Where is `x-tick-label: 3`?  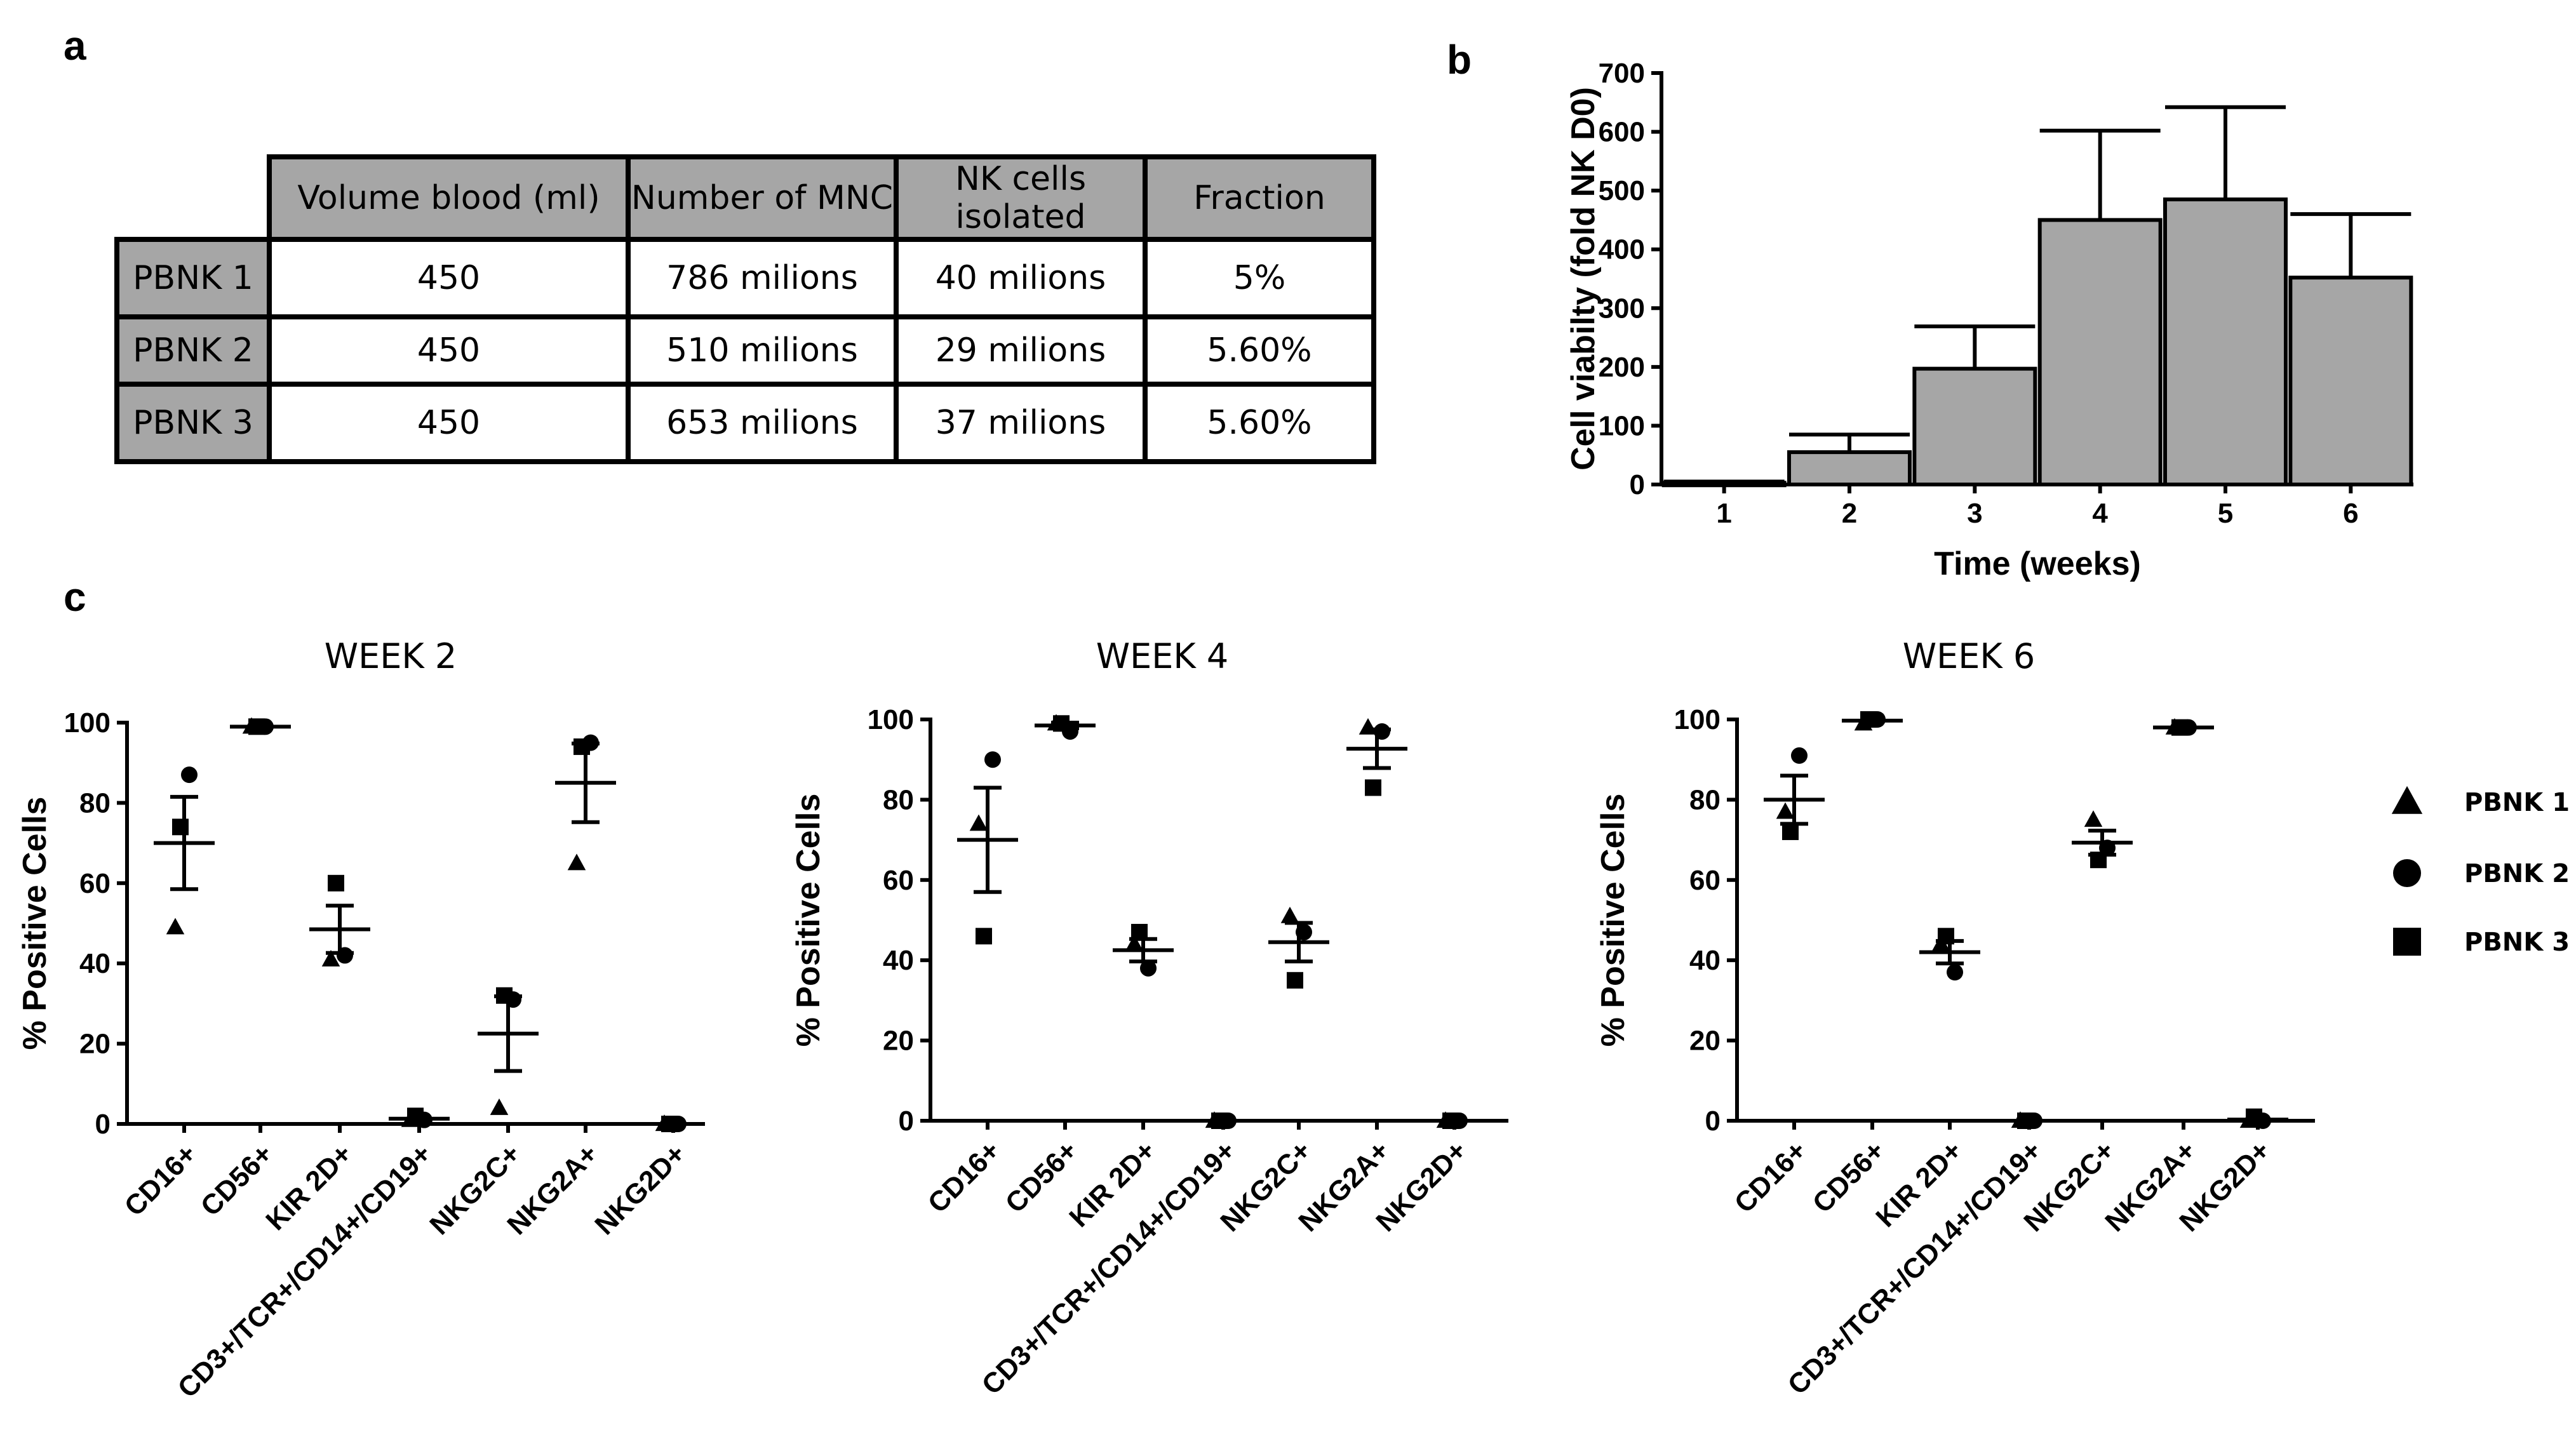
x-tick-label: 3 is located at coordinates (1974, 513).